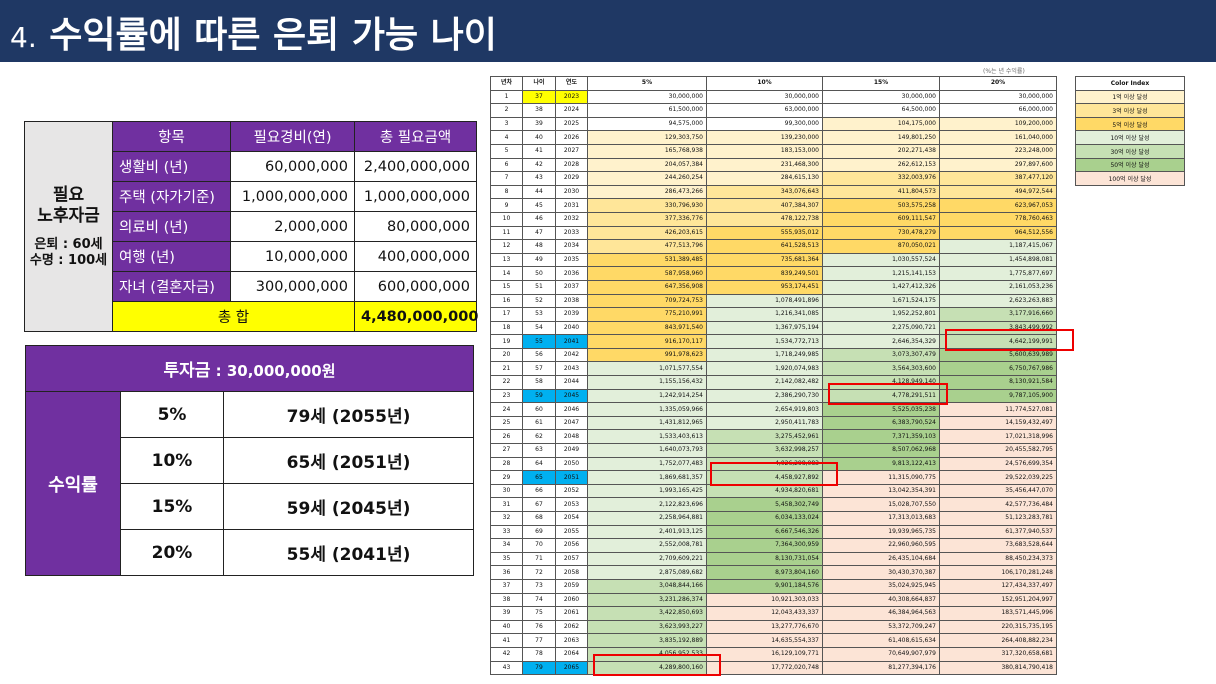 The image size is (1216, 684). Describe the element at coordinates (764, 600) in the screenshot. I see `grid-value-10pct: 10,921,303,033` at that location.